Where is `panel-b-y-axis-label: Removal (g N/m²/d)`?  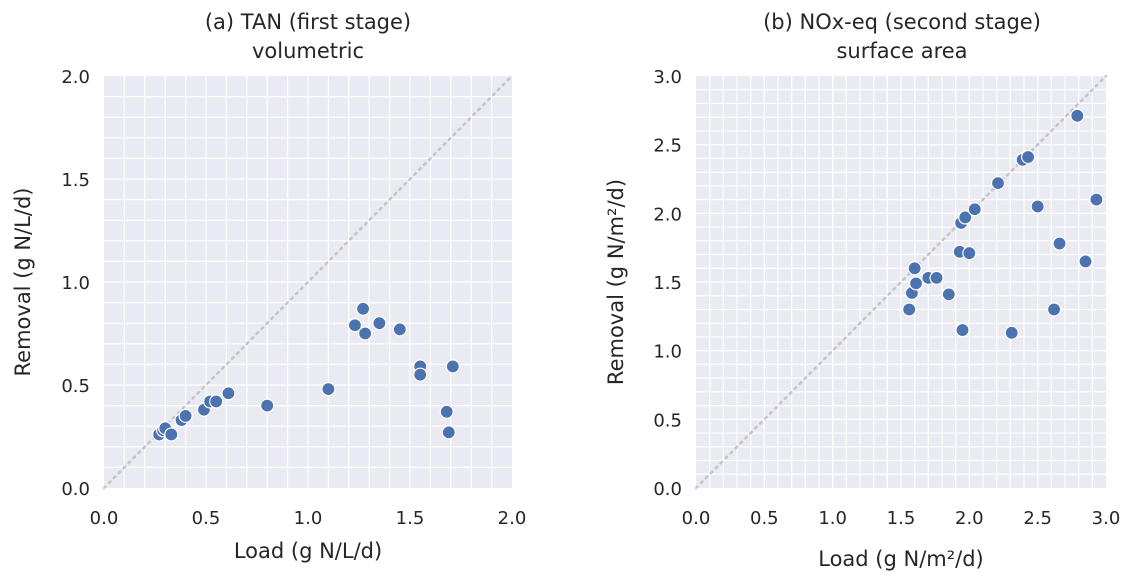 panel-b-y-axis-label: Removal (g N/m²/d) is located at coordinates (616, 282).